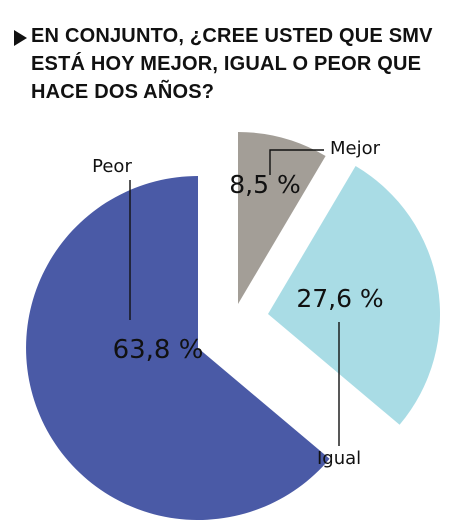 The image size is (460, 520). Describe the element at coordinates (296, 162) in the screenshot. I see `leader-line-mejor` at that location.